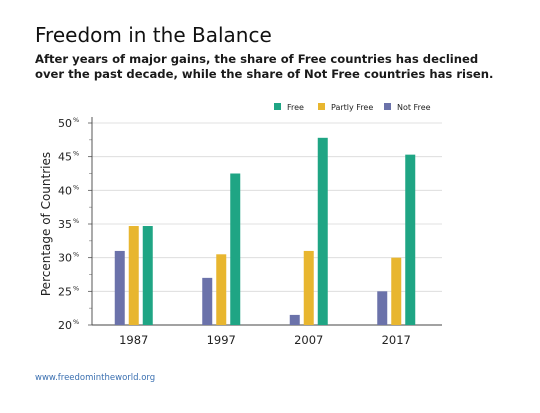 This screenshot has width=540, height=413. I want to click on bar-free-2007, so click(322, 231).